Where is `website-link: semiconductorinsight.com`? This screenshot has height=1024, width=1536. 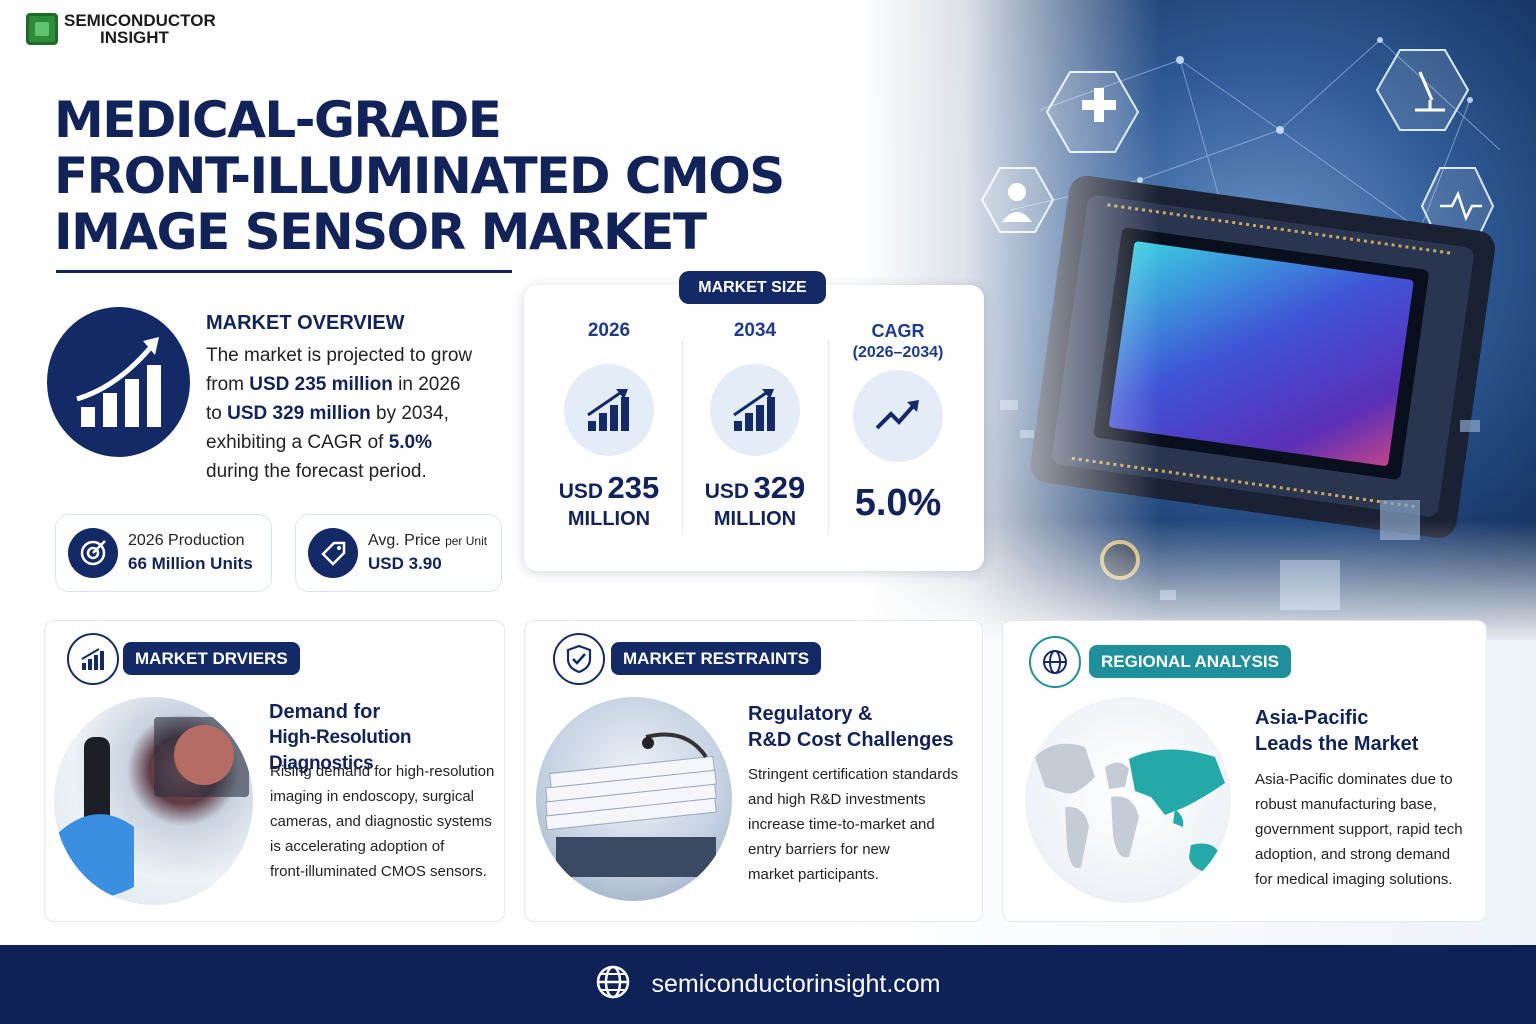 website-link: semiconductorinsight.com is located at coordinates (796, 984).